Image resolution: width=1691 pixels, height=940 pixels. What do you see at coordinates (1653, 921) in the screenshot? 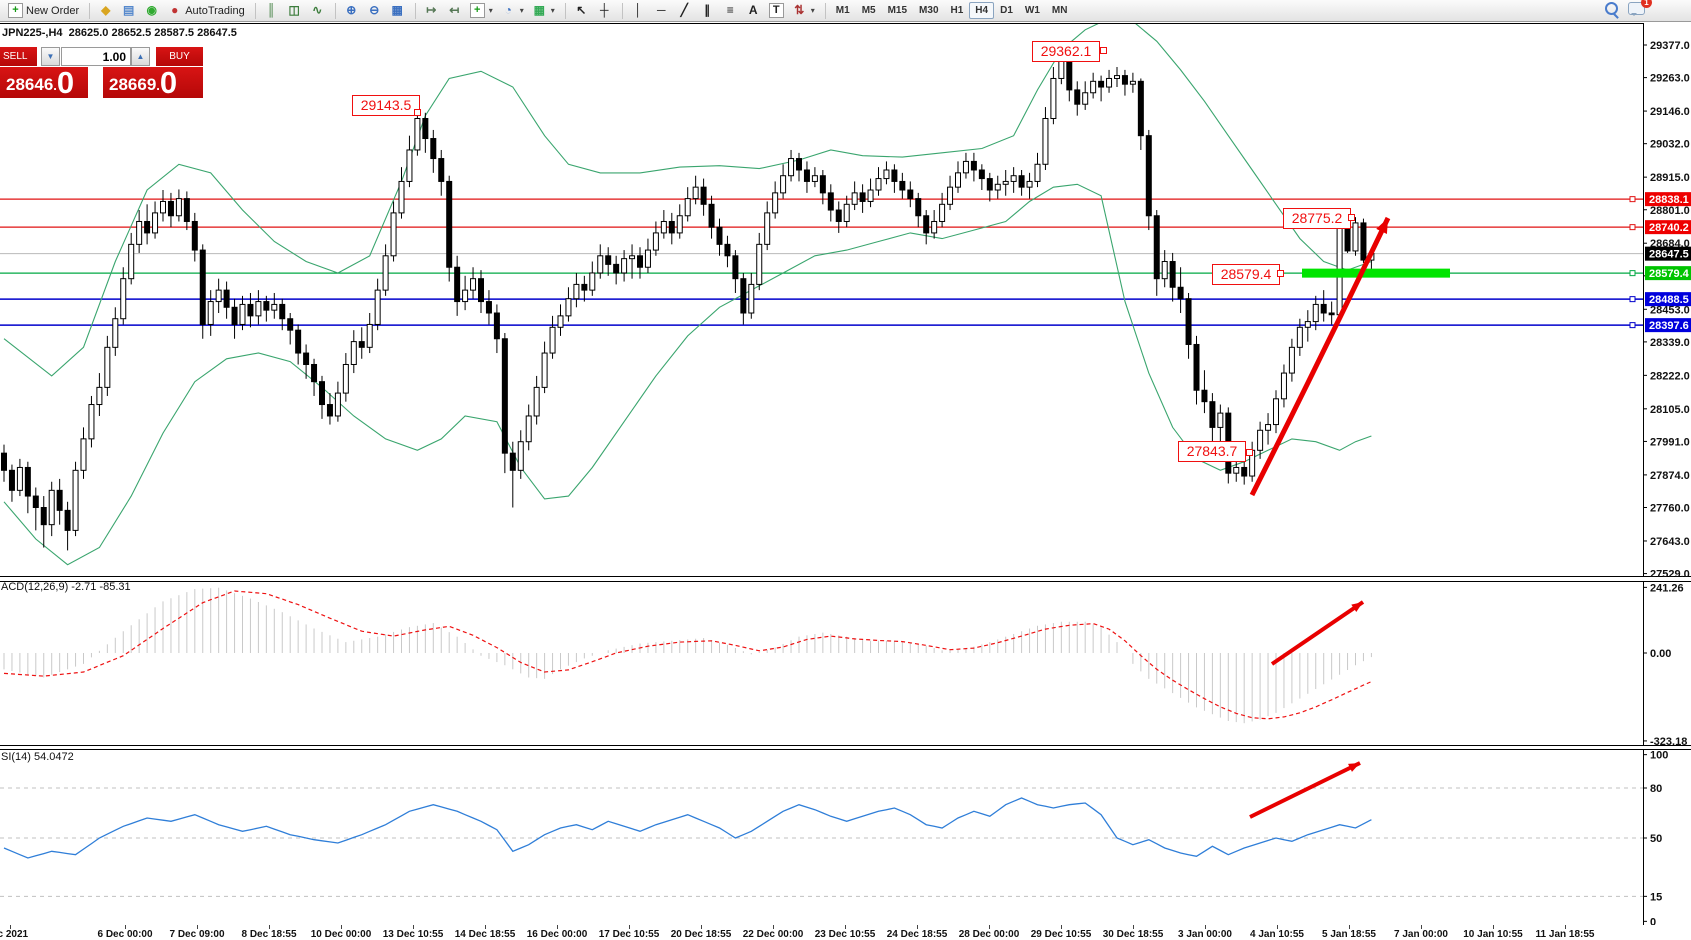
I see `rsi-axis-label: 0` at bounding box center [1653, 921].